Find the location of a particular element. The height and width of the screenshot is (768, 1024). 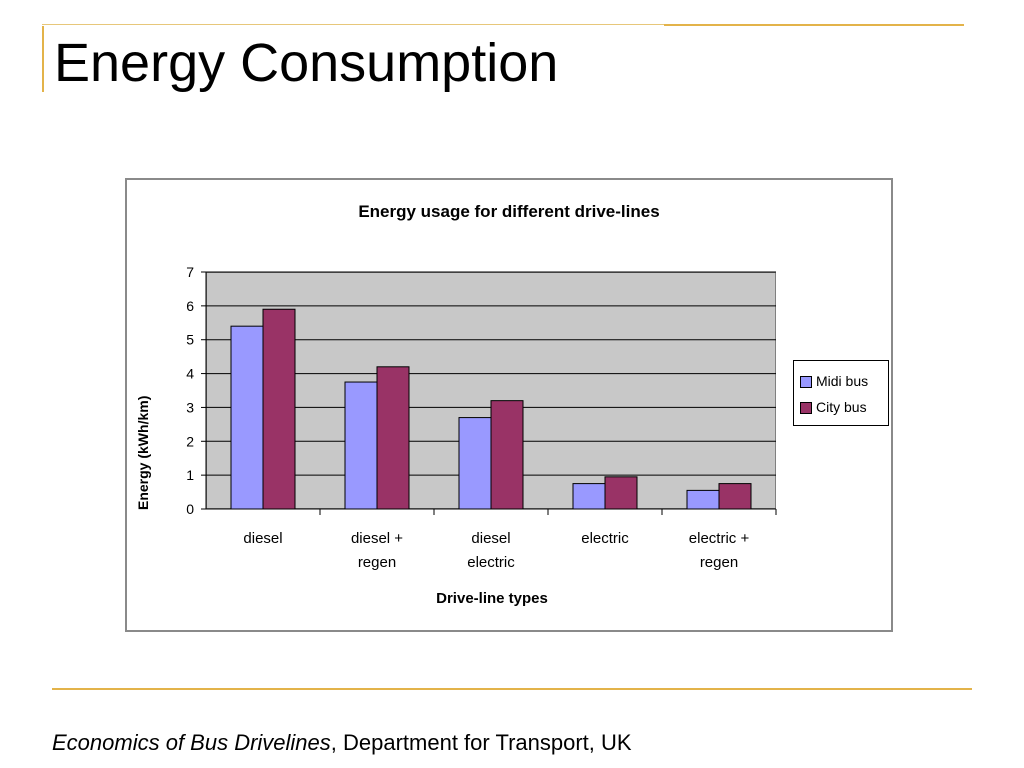

legend-swatch-midi-bus is located at coordinates (806, 382).